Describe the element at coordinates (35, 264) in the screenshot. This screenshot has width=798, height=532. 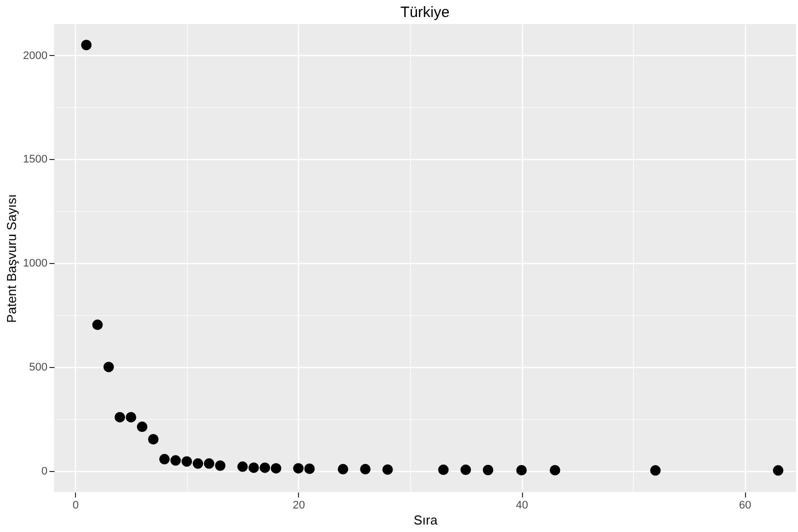
I see `y-tick-label: 1000` at that location.